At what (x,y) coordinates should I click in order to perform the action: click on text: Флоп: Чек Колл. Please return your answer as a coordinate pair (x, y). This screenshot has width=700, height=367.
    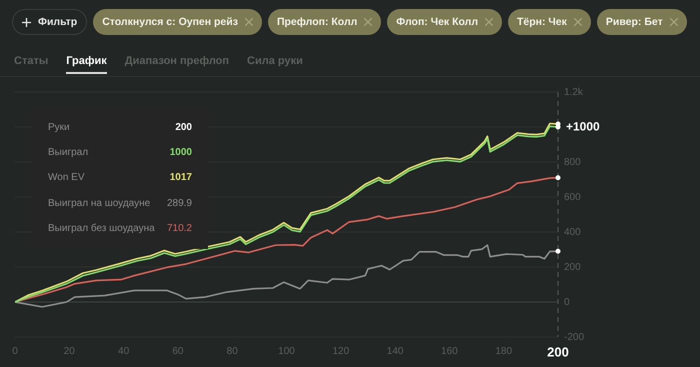
    Looking at the image, I should click on (437, 22).